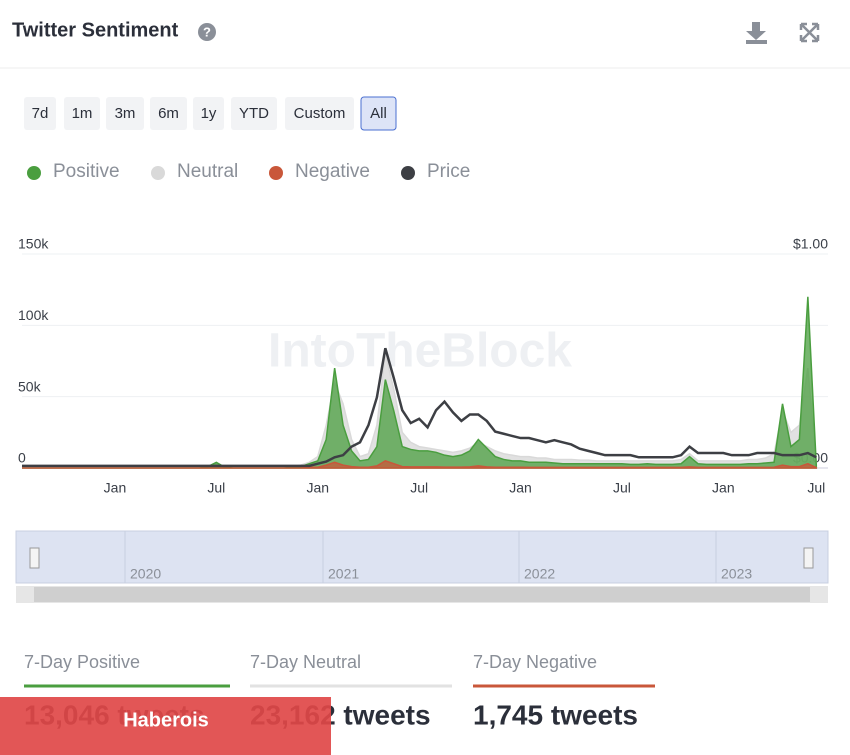  What do you see at coordinates (22, 458) in the screenshot?
I see `y-tick-label: 0` at bounding box center [22, 458].